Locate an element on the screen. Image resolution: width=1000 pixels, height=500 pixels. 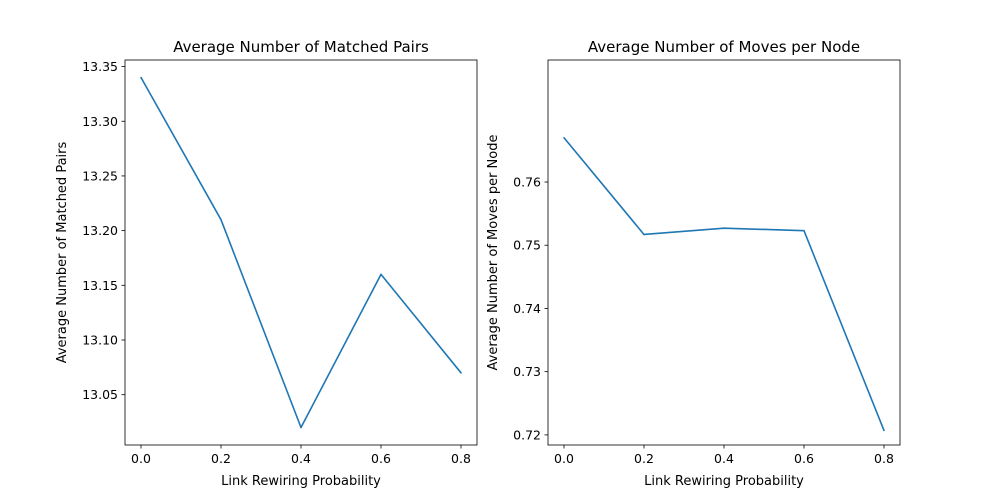
y-tick-label: 0.75 is located at coordinates (527, 245).